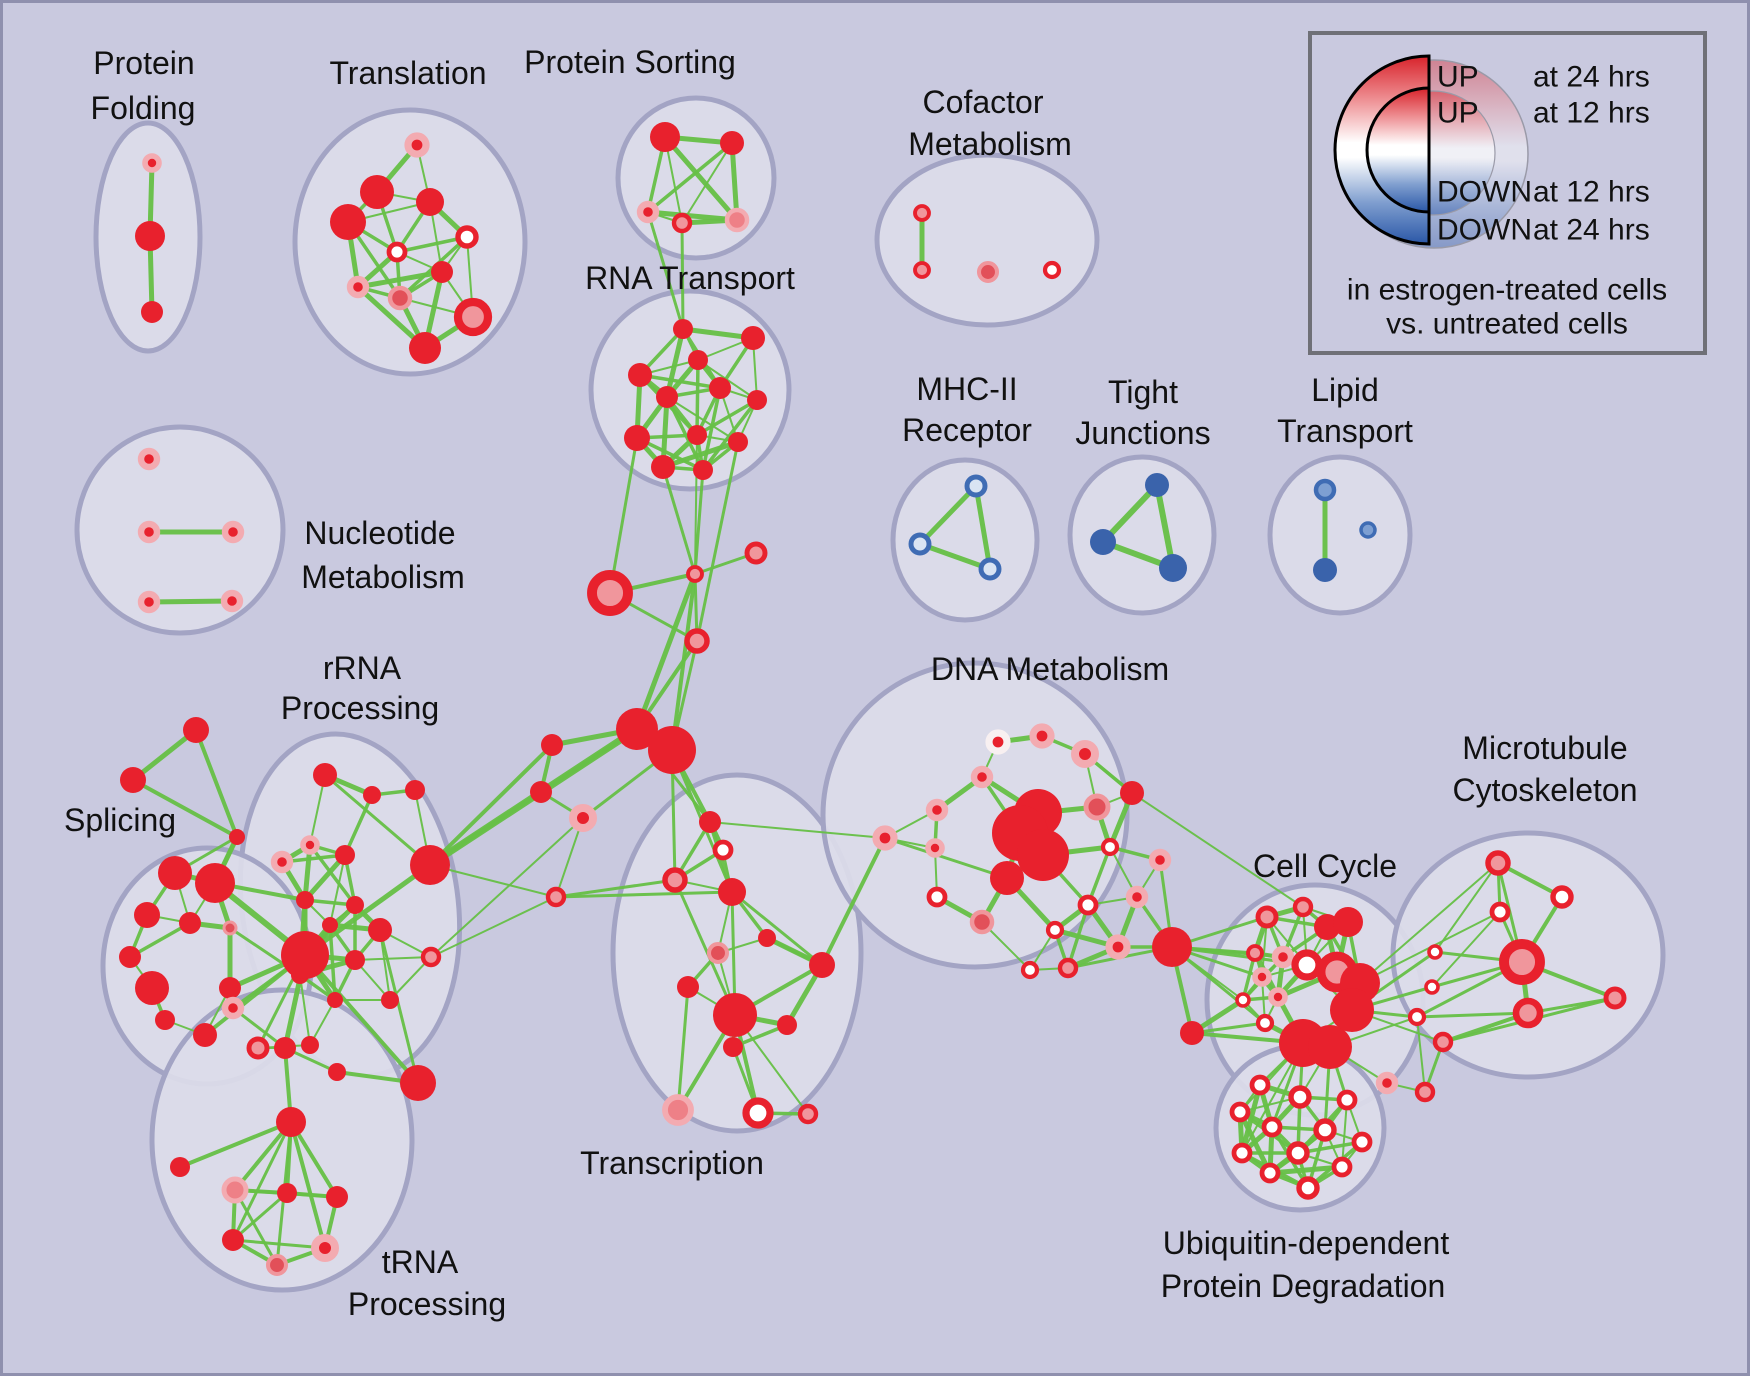  Describe the element at coordinates (1306, 1243) in the screenshot. I see `cluster-label-ub-line0: Ubiquitin-dependent` at that location.